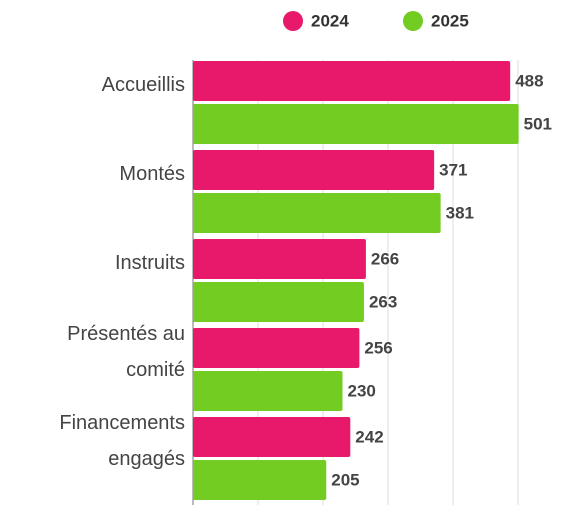  What do you see at coordinates (330, 20) in the screenshot?
I see `legend-label: 2024` at bounding box center [330, 20].